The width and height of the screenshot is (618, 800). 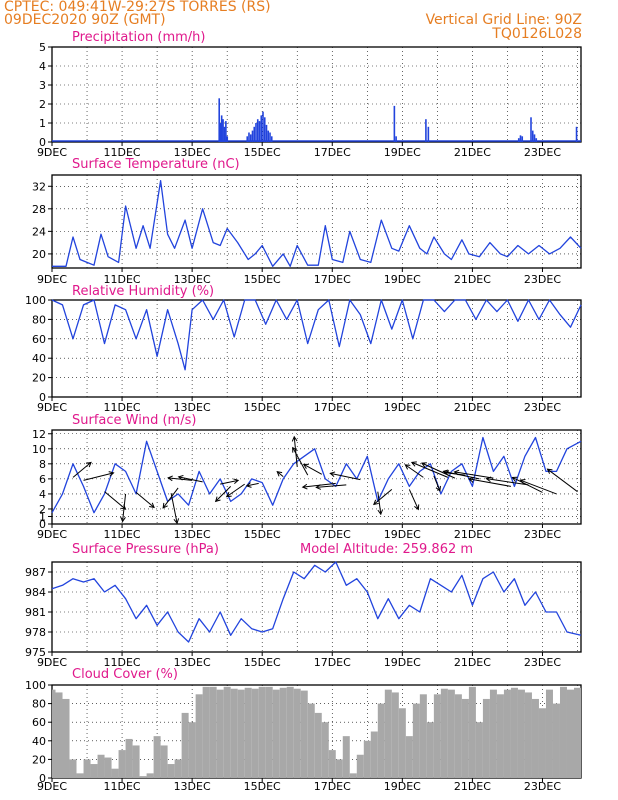 I want to click on y-tick-label: 32, so click(x=39, y=186).